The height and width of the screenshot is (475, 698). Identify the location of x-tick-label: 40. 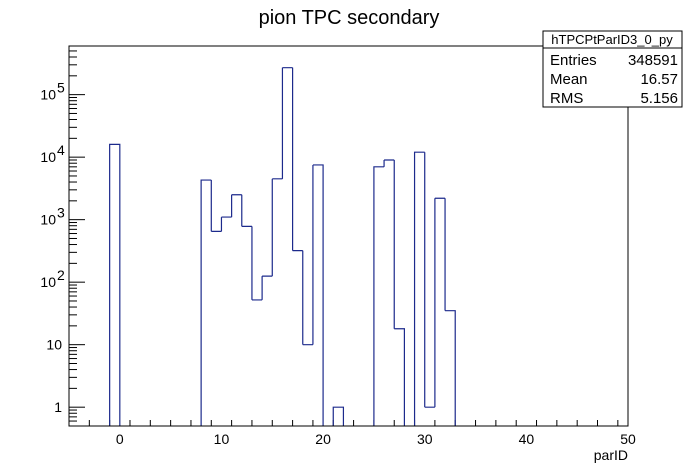
(527, 439).